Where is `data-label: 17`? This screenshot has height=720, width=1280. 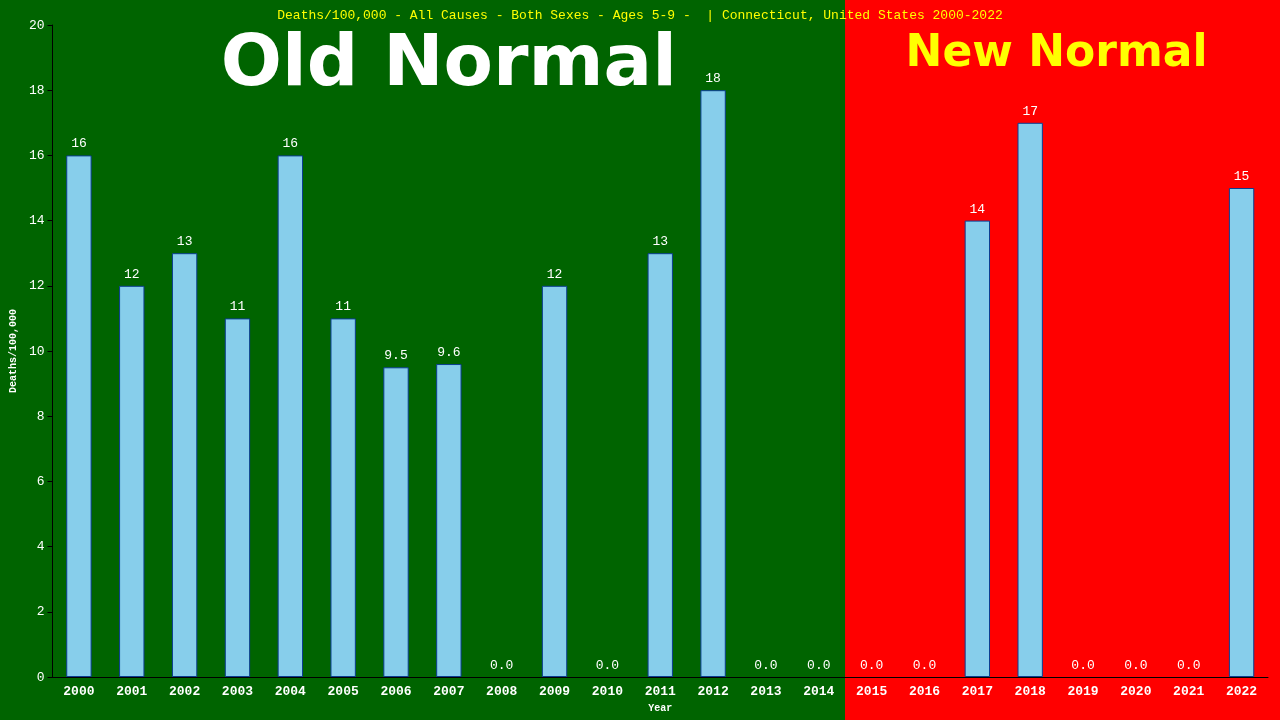 data-label: 17 is located at coordinates (1030, 111).